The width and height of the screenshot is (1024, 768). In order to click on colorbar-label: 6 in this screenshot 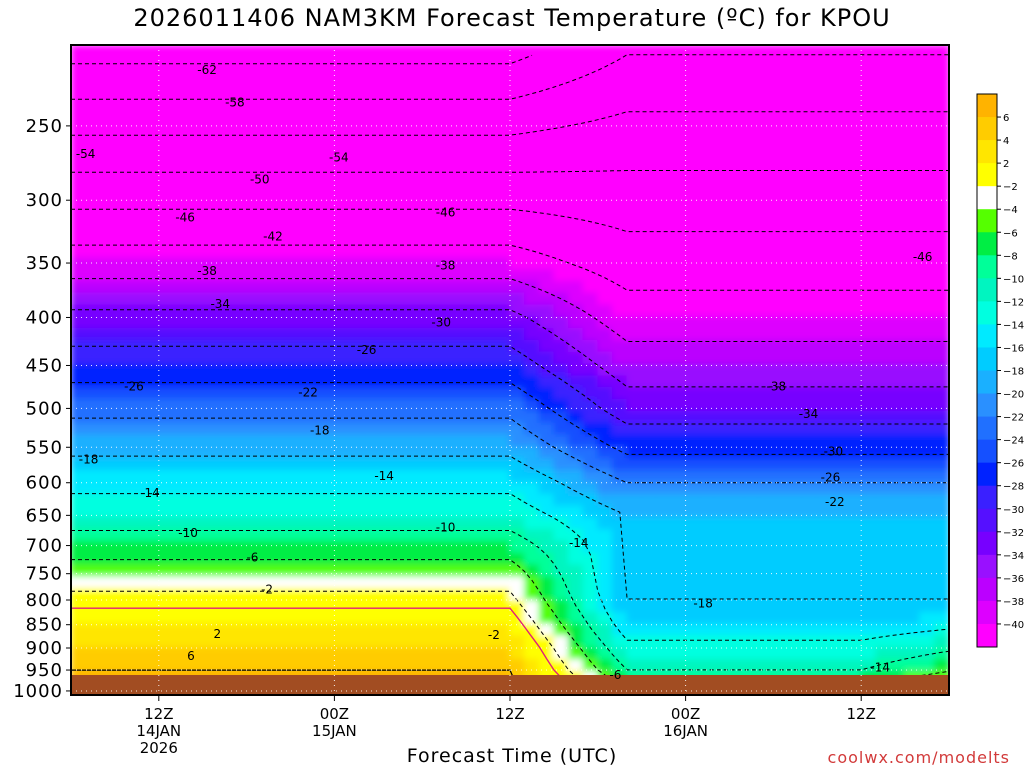, I will do `click(1006, 118)`.